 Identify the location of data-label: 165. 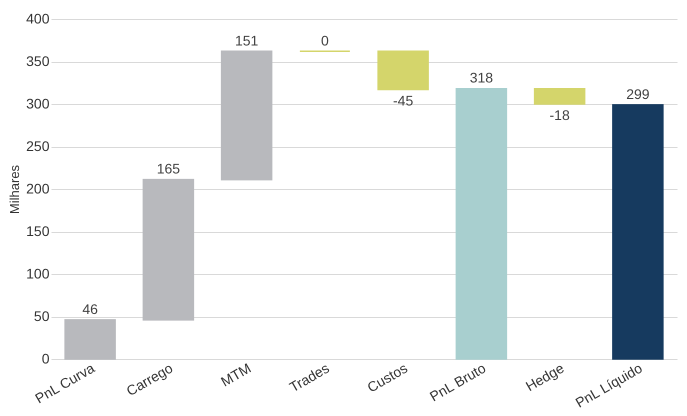
(168, 168).